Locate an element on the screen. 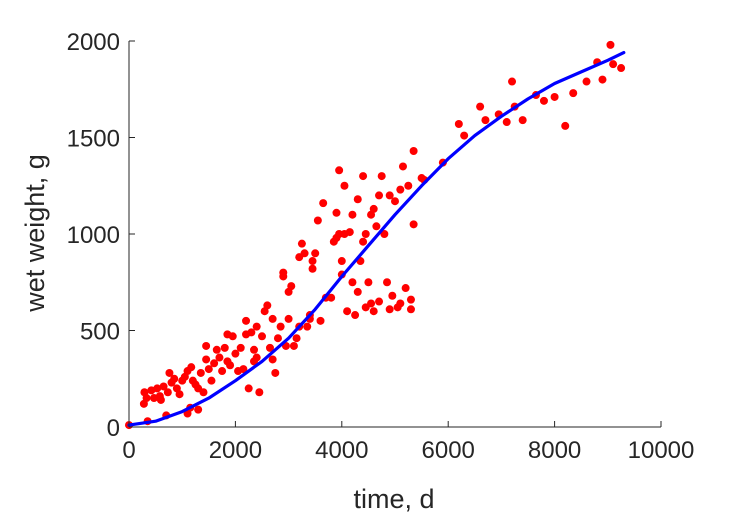  y-axis-label: wet weight, g is located at coordinates (35, 233).